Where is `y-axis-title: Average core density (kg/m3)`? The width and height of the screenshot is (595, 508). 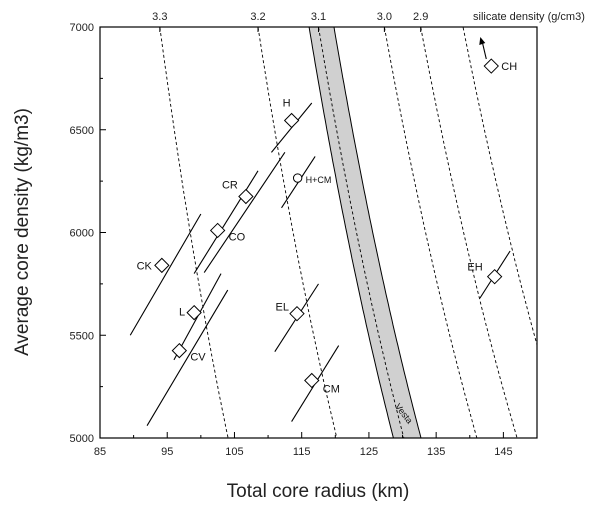
y-axis-title: Average core density (kg/m3) is located at coordinates (22, 232).